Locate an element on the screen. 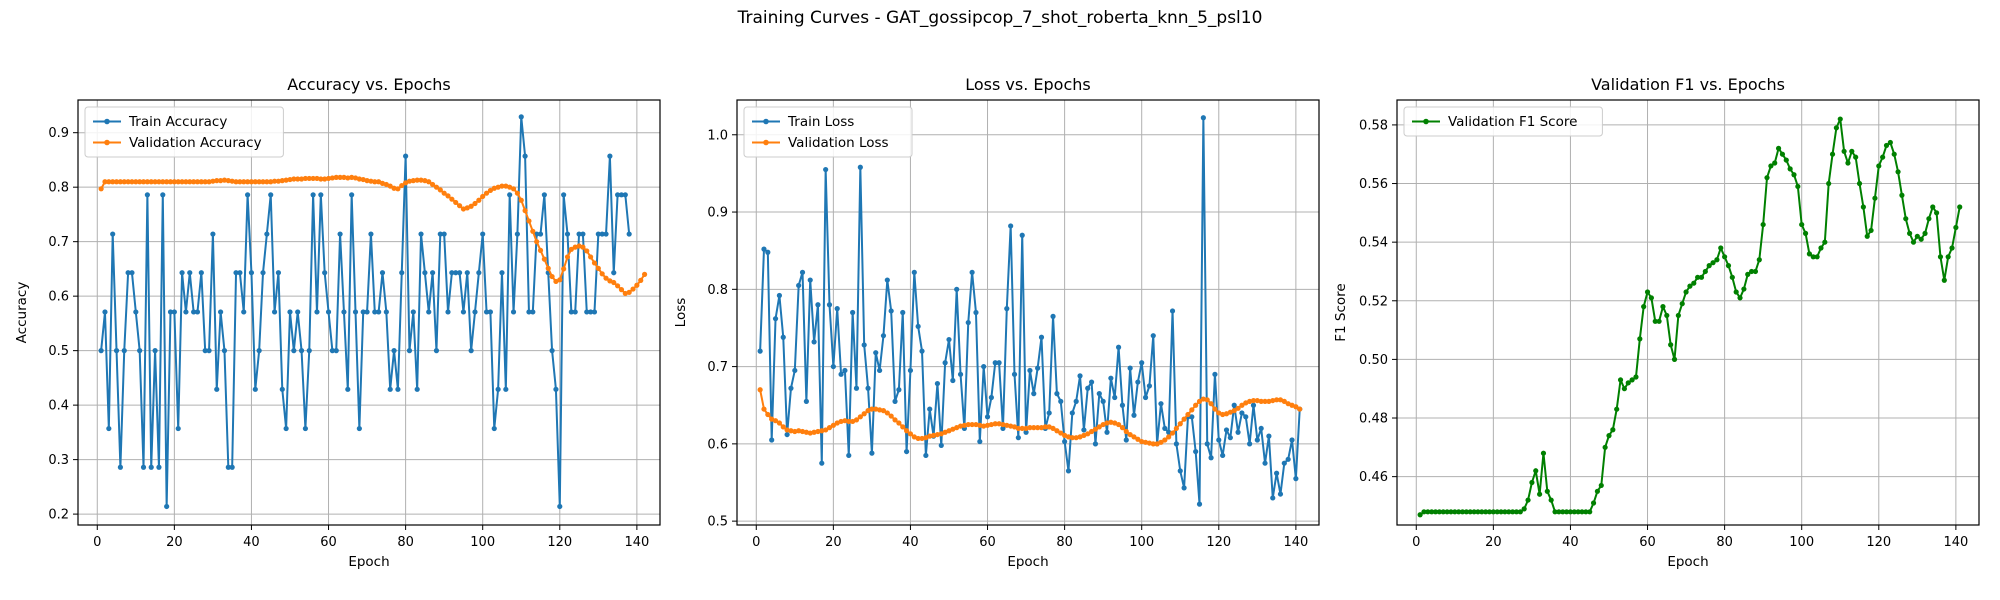 This screenshot has width=2000, height=600. y-tick-label: 0.46 is located at coordinates (1373, 477).